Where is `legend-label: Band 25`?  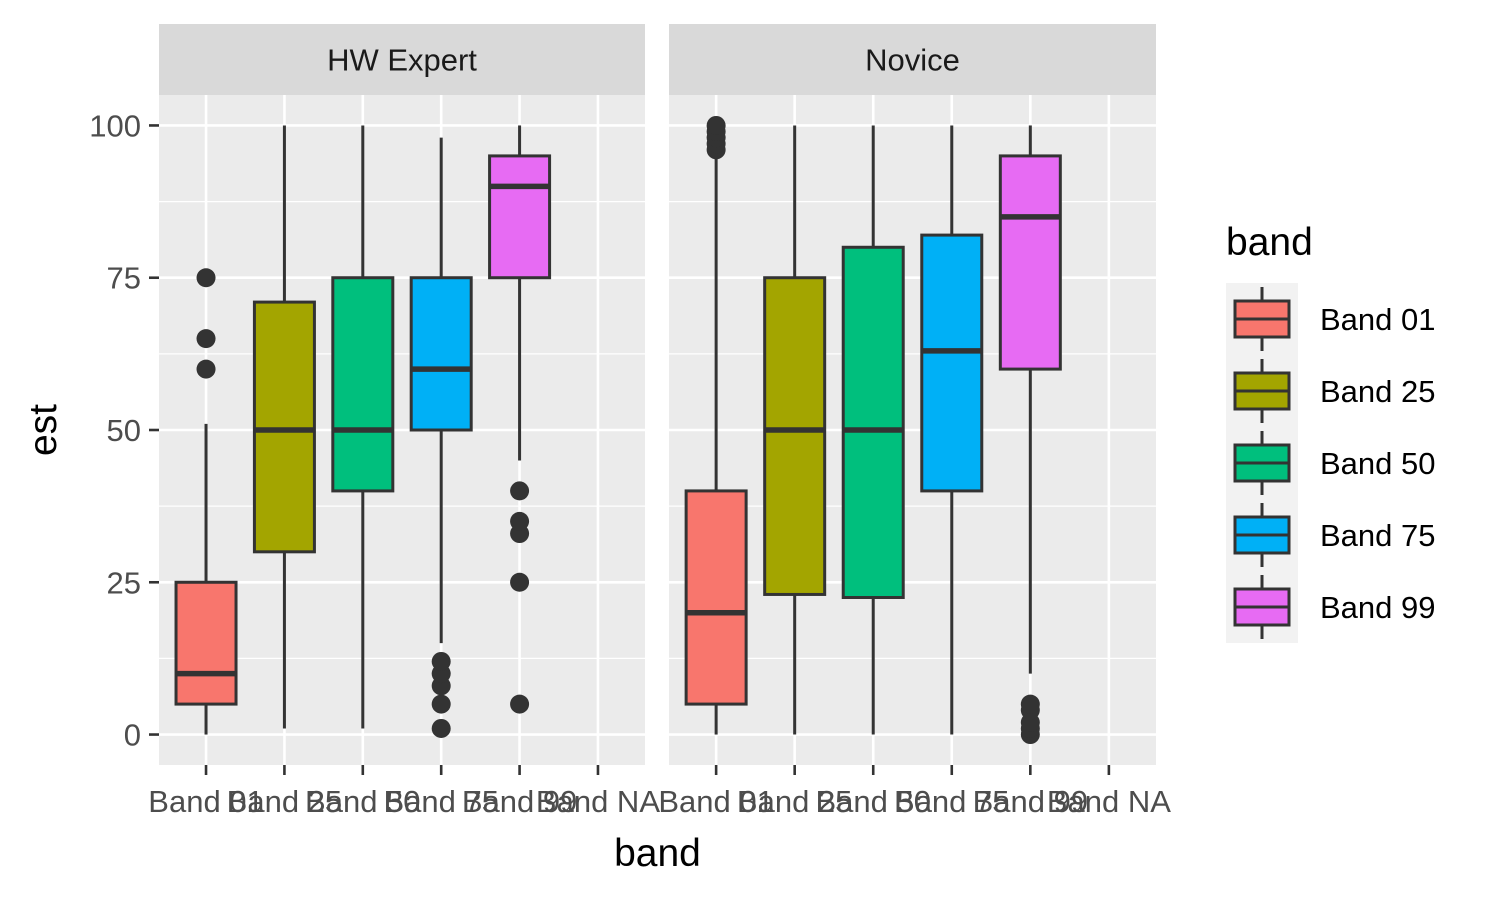 legend-label: Band 25 is located at coordinates (1378, 391).